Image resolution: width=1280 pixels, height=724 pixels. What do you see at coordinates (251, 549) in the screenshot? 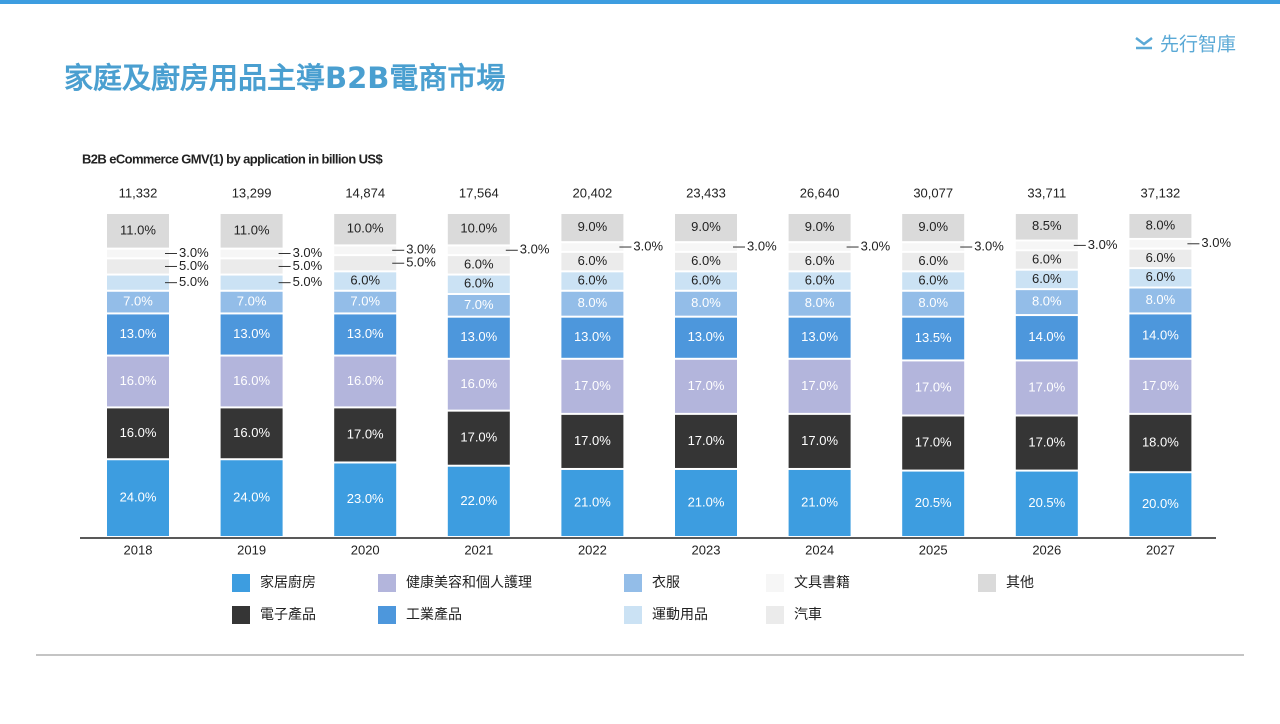
I see `x-tick-label: 2019` at bounding box center [251, 549].